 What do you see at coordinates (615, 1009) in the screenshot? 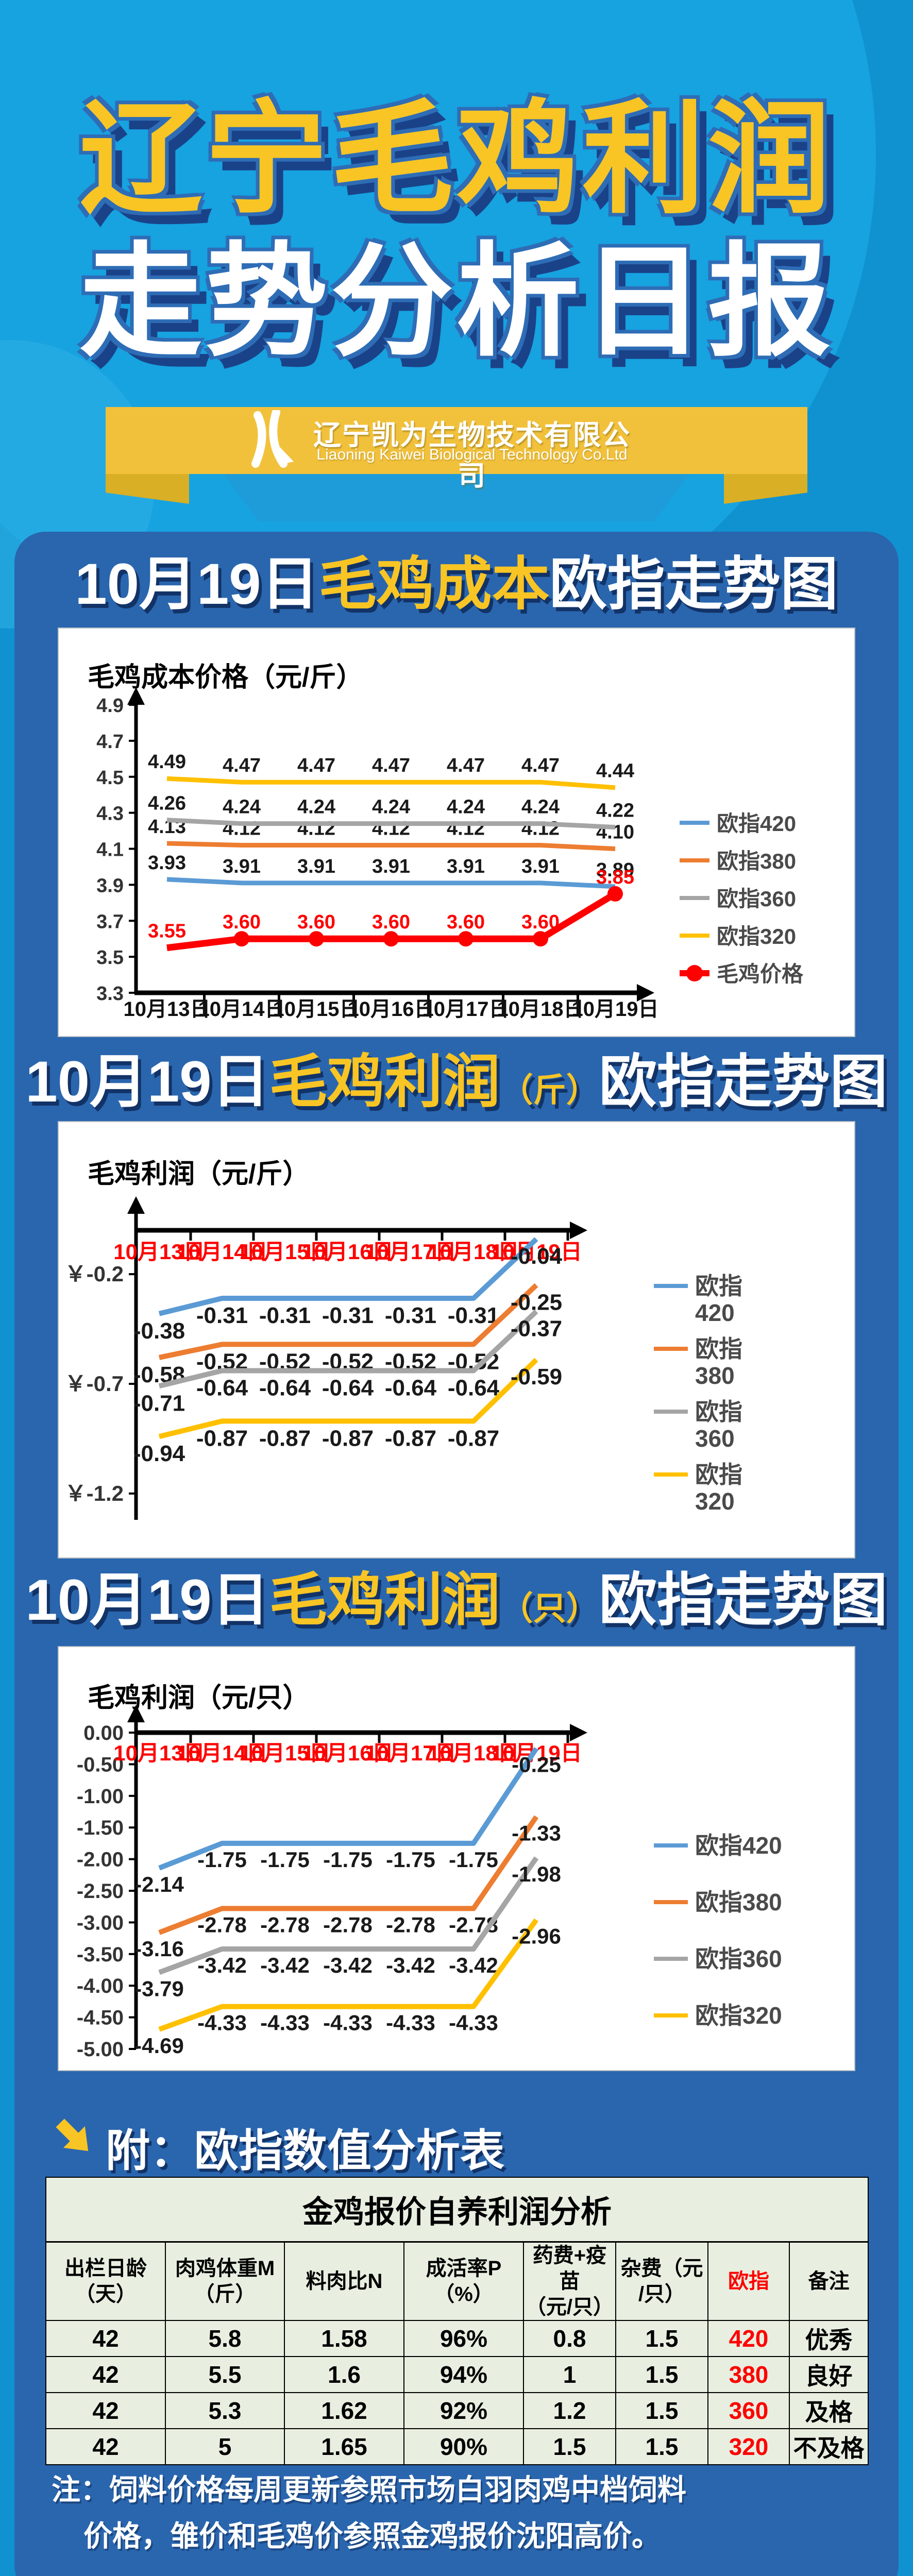
I see `x-category-label: 10月19日` at bounding box center [615, 1009].